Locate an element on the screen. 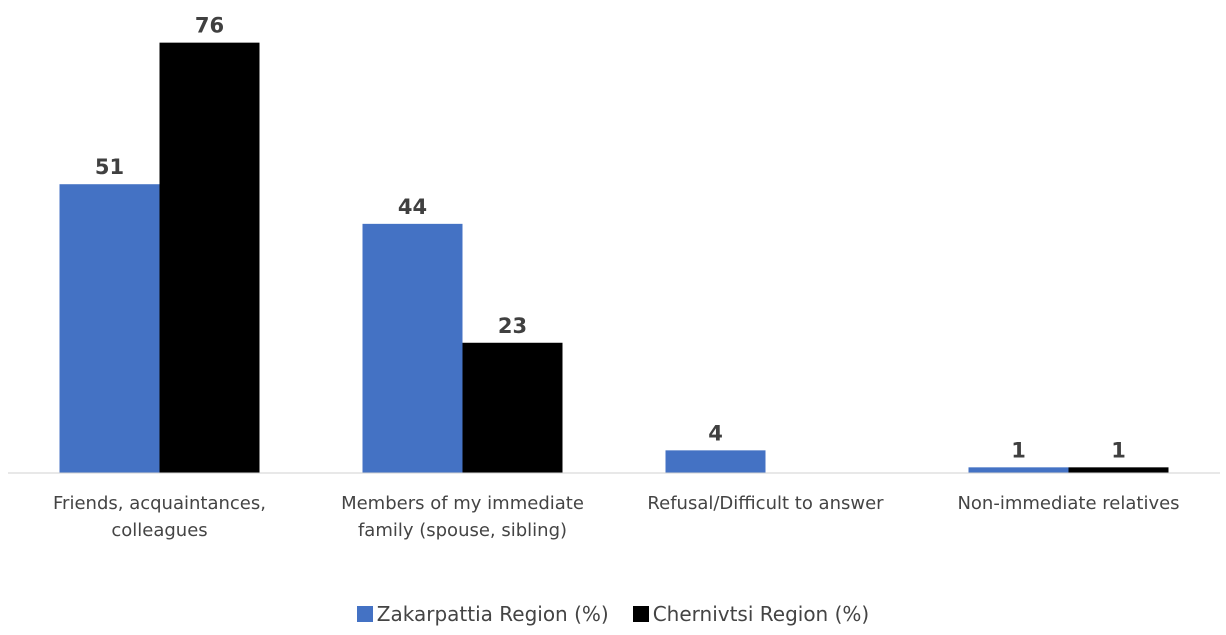 Image resolution: width=1226 pixels, height=635 pixels. legend-item: Chernivtsi Region (%) is located at coordinates (751, 614).